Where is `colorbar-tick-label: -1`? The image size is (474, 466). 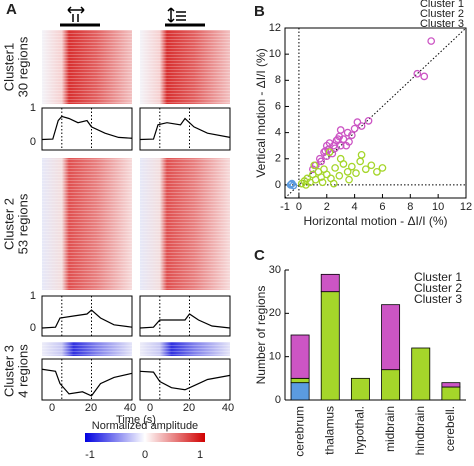 colorbar-tick-label: -1 is located at coordinates (90, 455).